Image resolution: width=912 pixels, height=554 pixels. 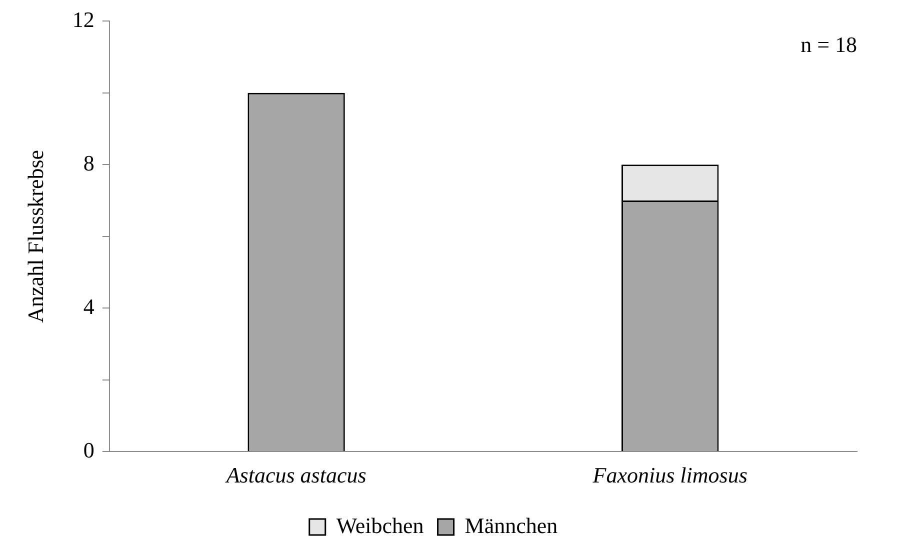 I want to click on annotation: n = 18, so click(x=828, y=44).